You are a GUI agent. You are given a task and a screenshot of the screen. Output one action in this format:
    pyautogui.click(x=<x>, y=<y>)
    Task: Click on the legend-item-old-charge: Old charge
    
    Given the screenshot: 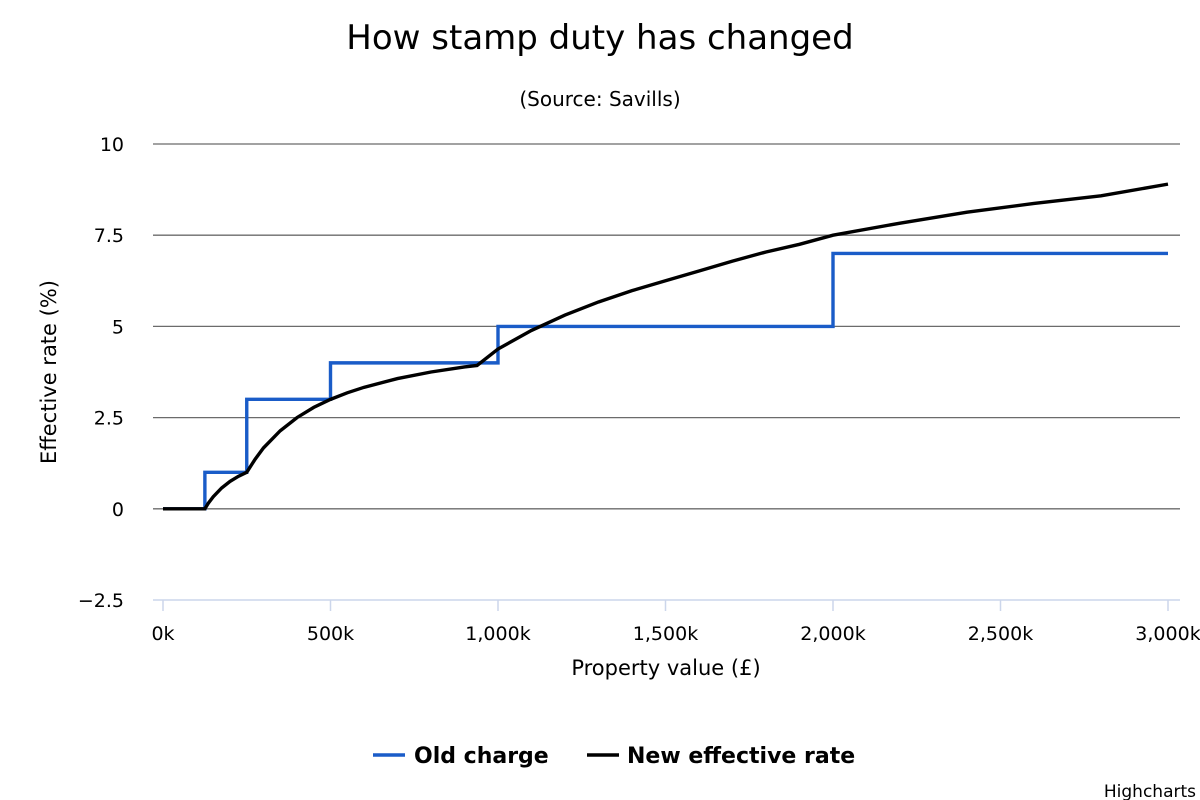 What is the action you would take?
    pyautogui.click(x=461, y=756)
    